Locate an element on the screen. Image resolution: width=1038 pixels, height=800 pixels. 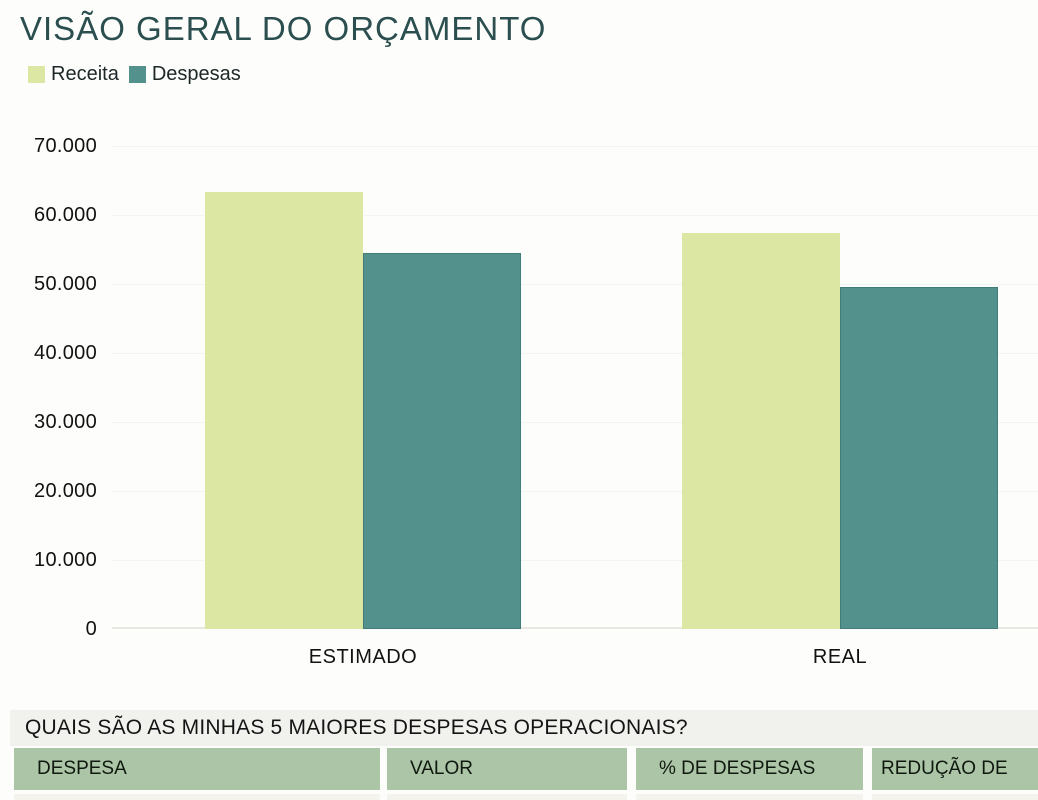
legend-label-receita: Receita is located at coordinates (85, 74).